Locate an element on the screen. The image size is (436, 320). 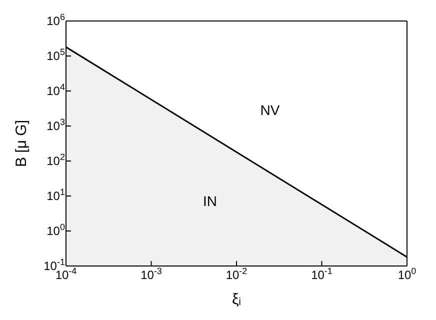
annotation: NV is located at coordinates (270, 110).